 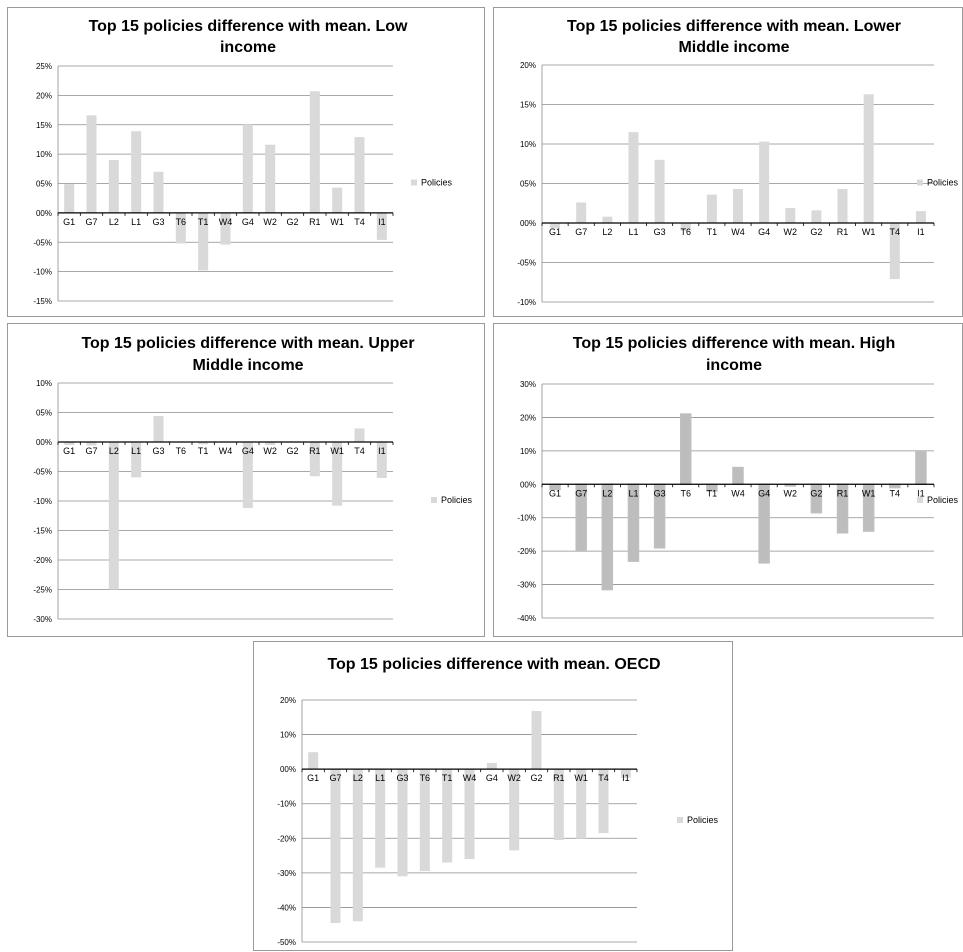 What do you see at coordinates (528, 451) in the screenshot?
I see `y-tick-label: 10%` at bounding box center [528, 451].